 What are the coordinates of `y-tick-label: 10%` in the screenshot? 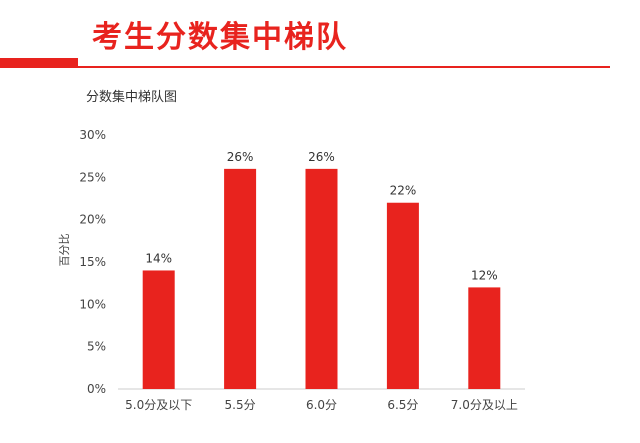 It's located at (92, 304).